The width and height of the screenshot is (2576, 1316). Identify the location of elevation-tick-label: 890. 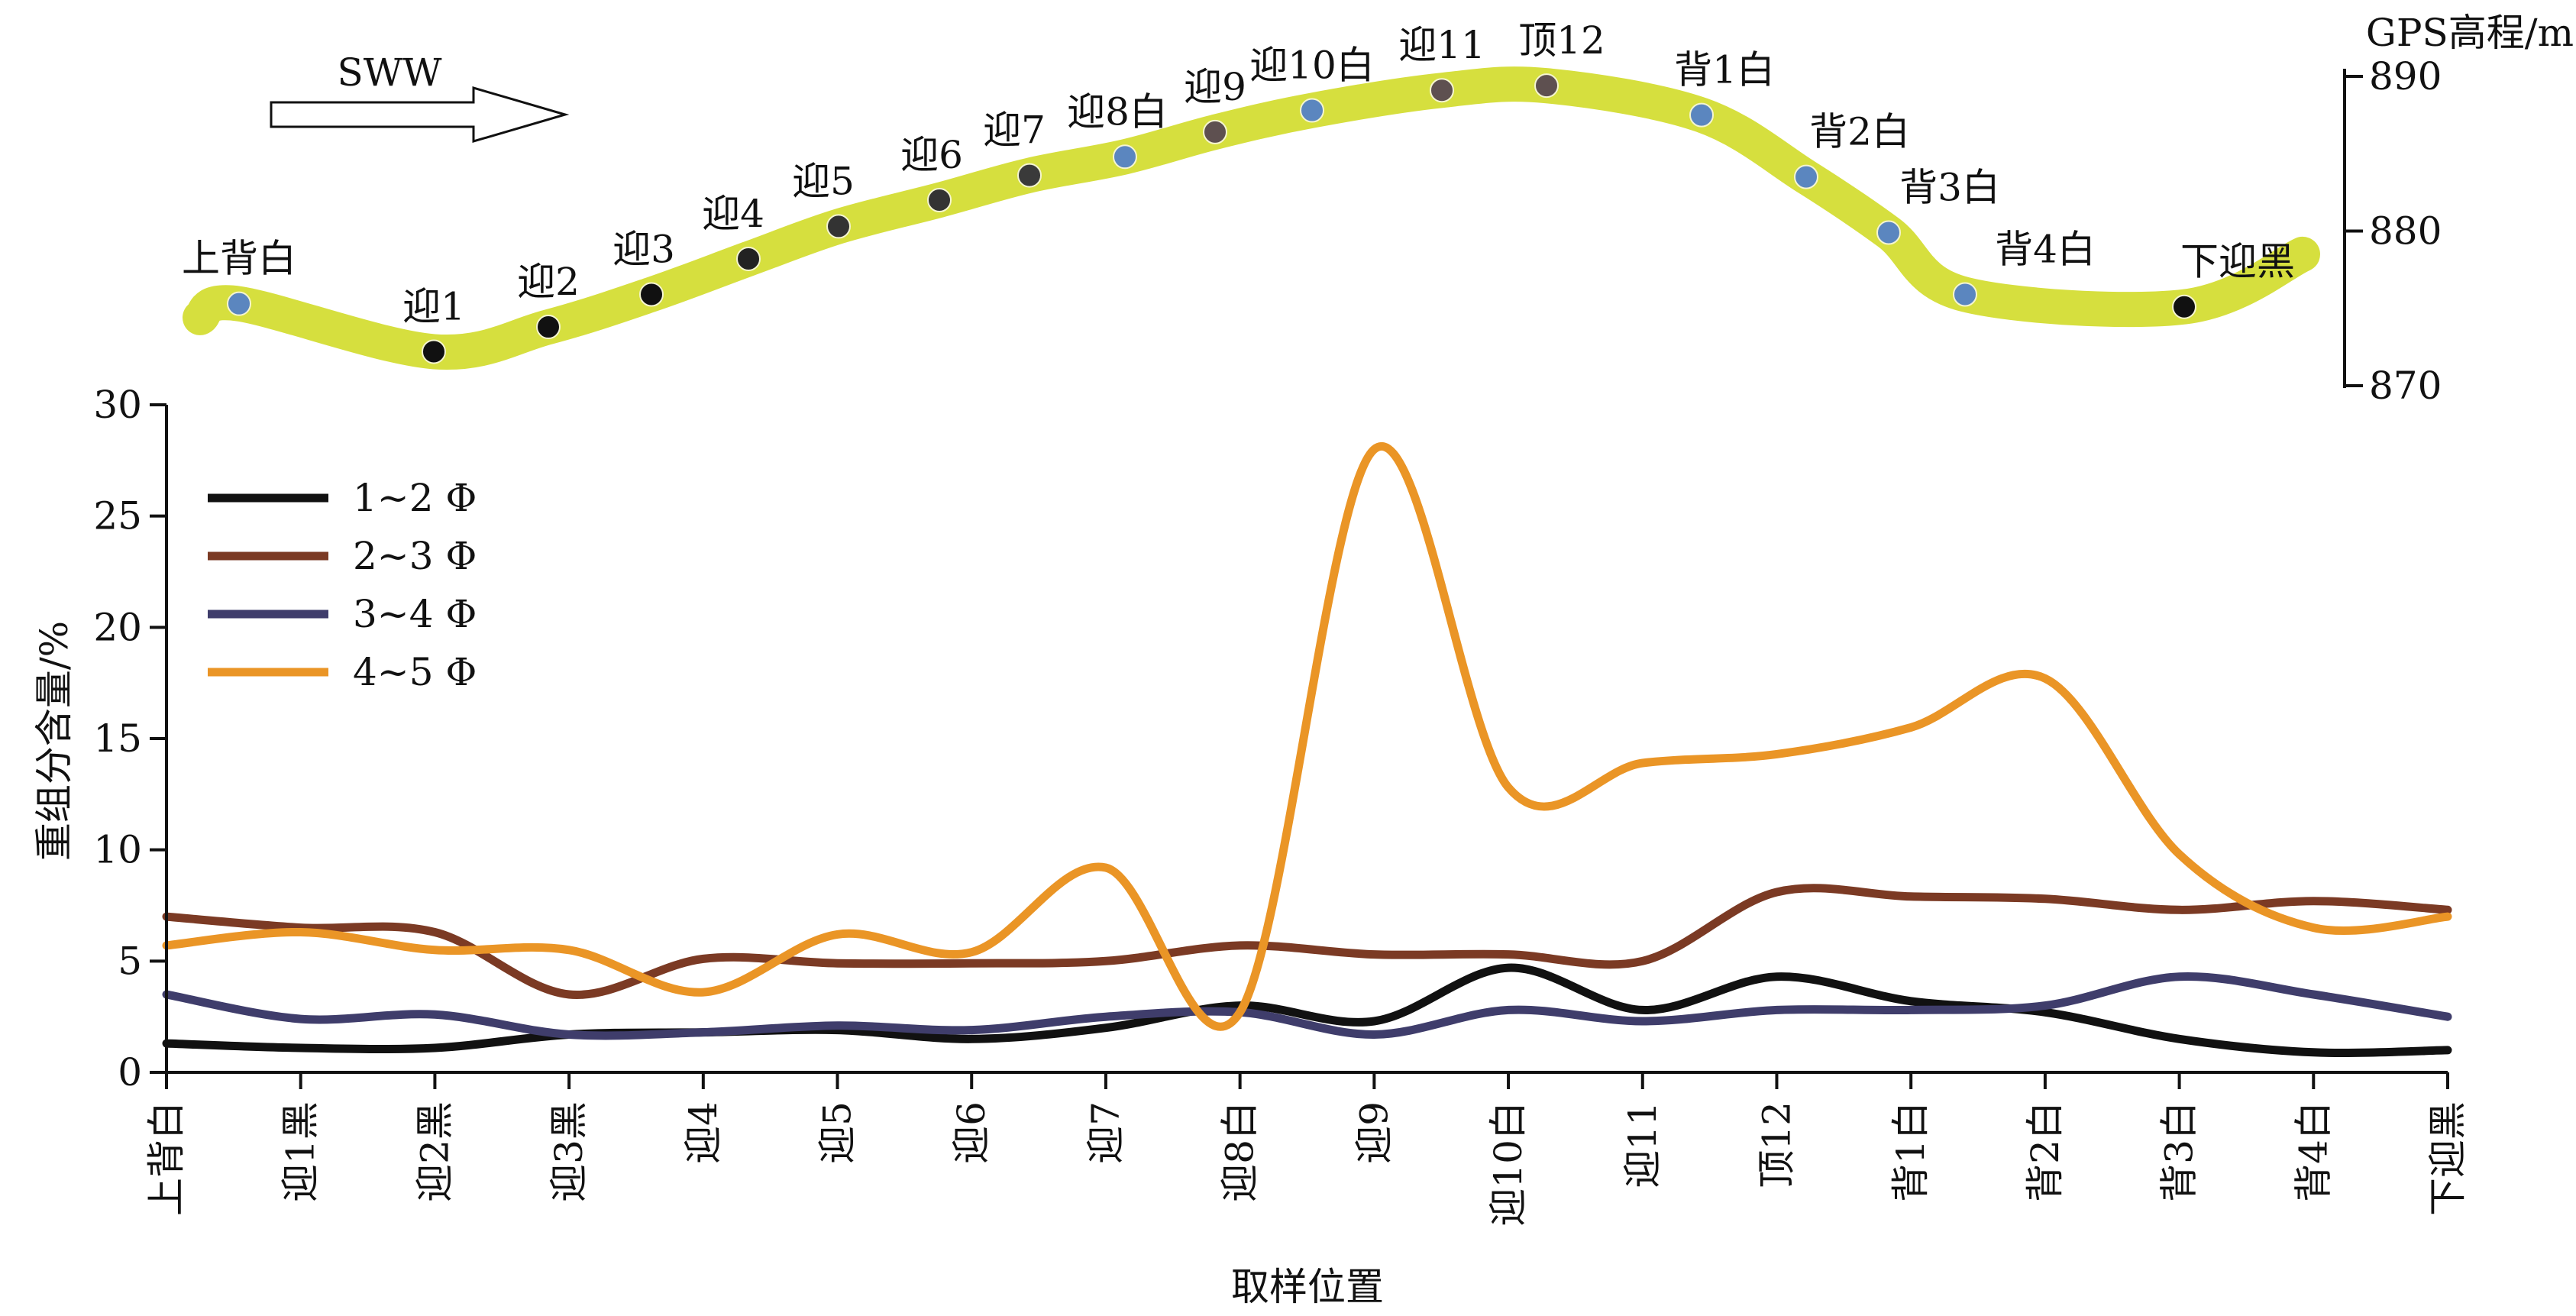
(2405, 76).